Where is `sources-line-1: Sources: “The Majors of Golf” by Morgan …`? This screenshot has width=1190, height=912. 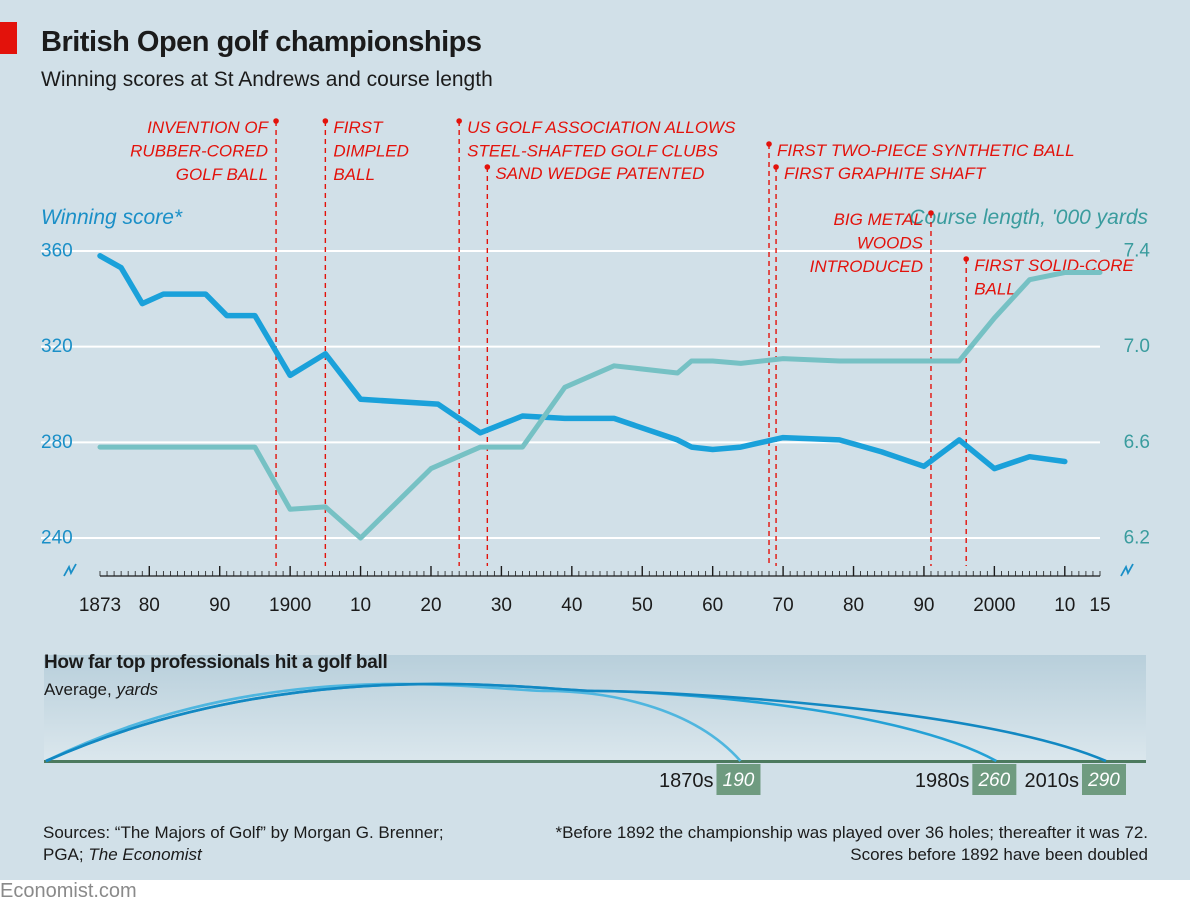
sources-line-1: Sources: “The Majors of Golf” by Morgan … is located at coordinates (243, 832).